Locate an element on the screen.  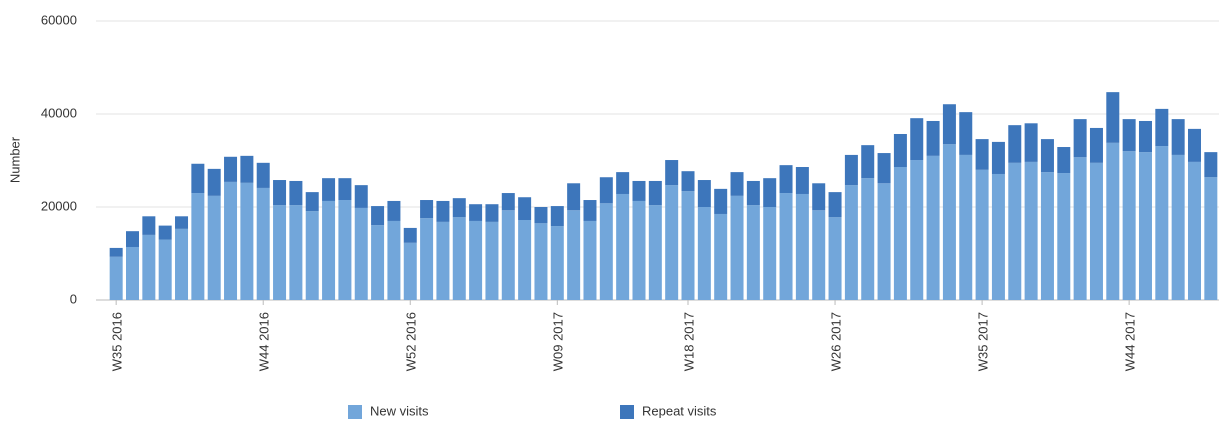
y-tick-label: 40000 is located at coordinates (59, 112).